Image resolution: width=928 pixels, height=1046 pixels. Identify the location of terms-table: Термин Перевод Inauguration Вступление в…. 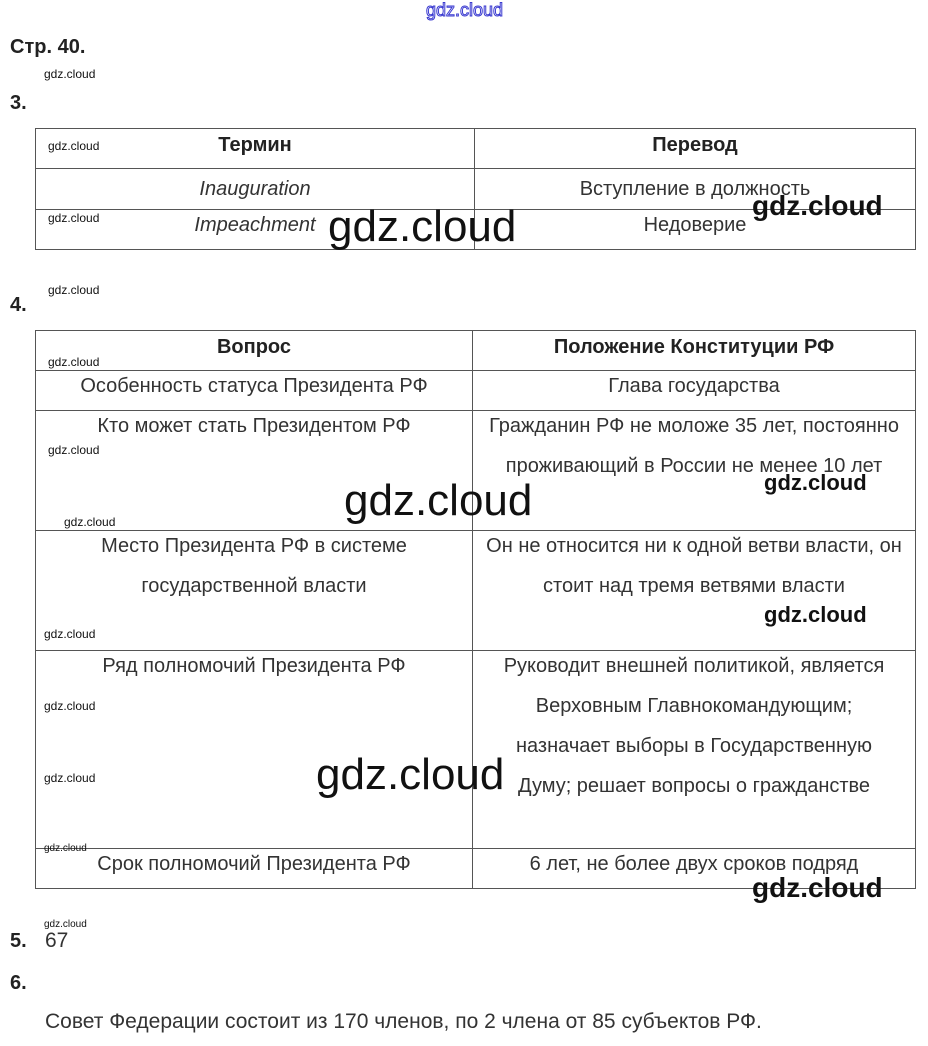
(475, 189).